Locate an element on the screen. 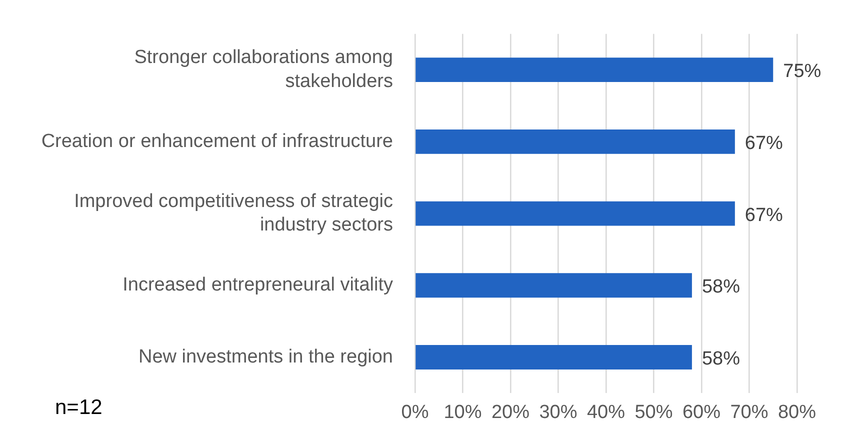 The width and height of the screenshot is (846, 440). x-tick-label: 30% is located at coordinates (558, 412).